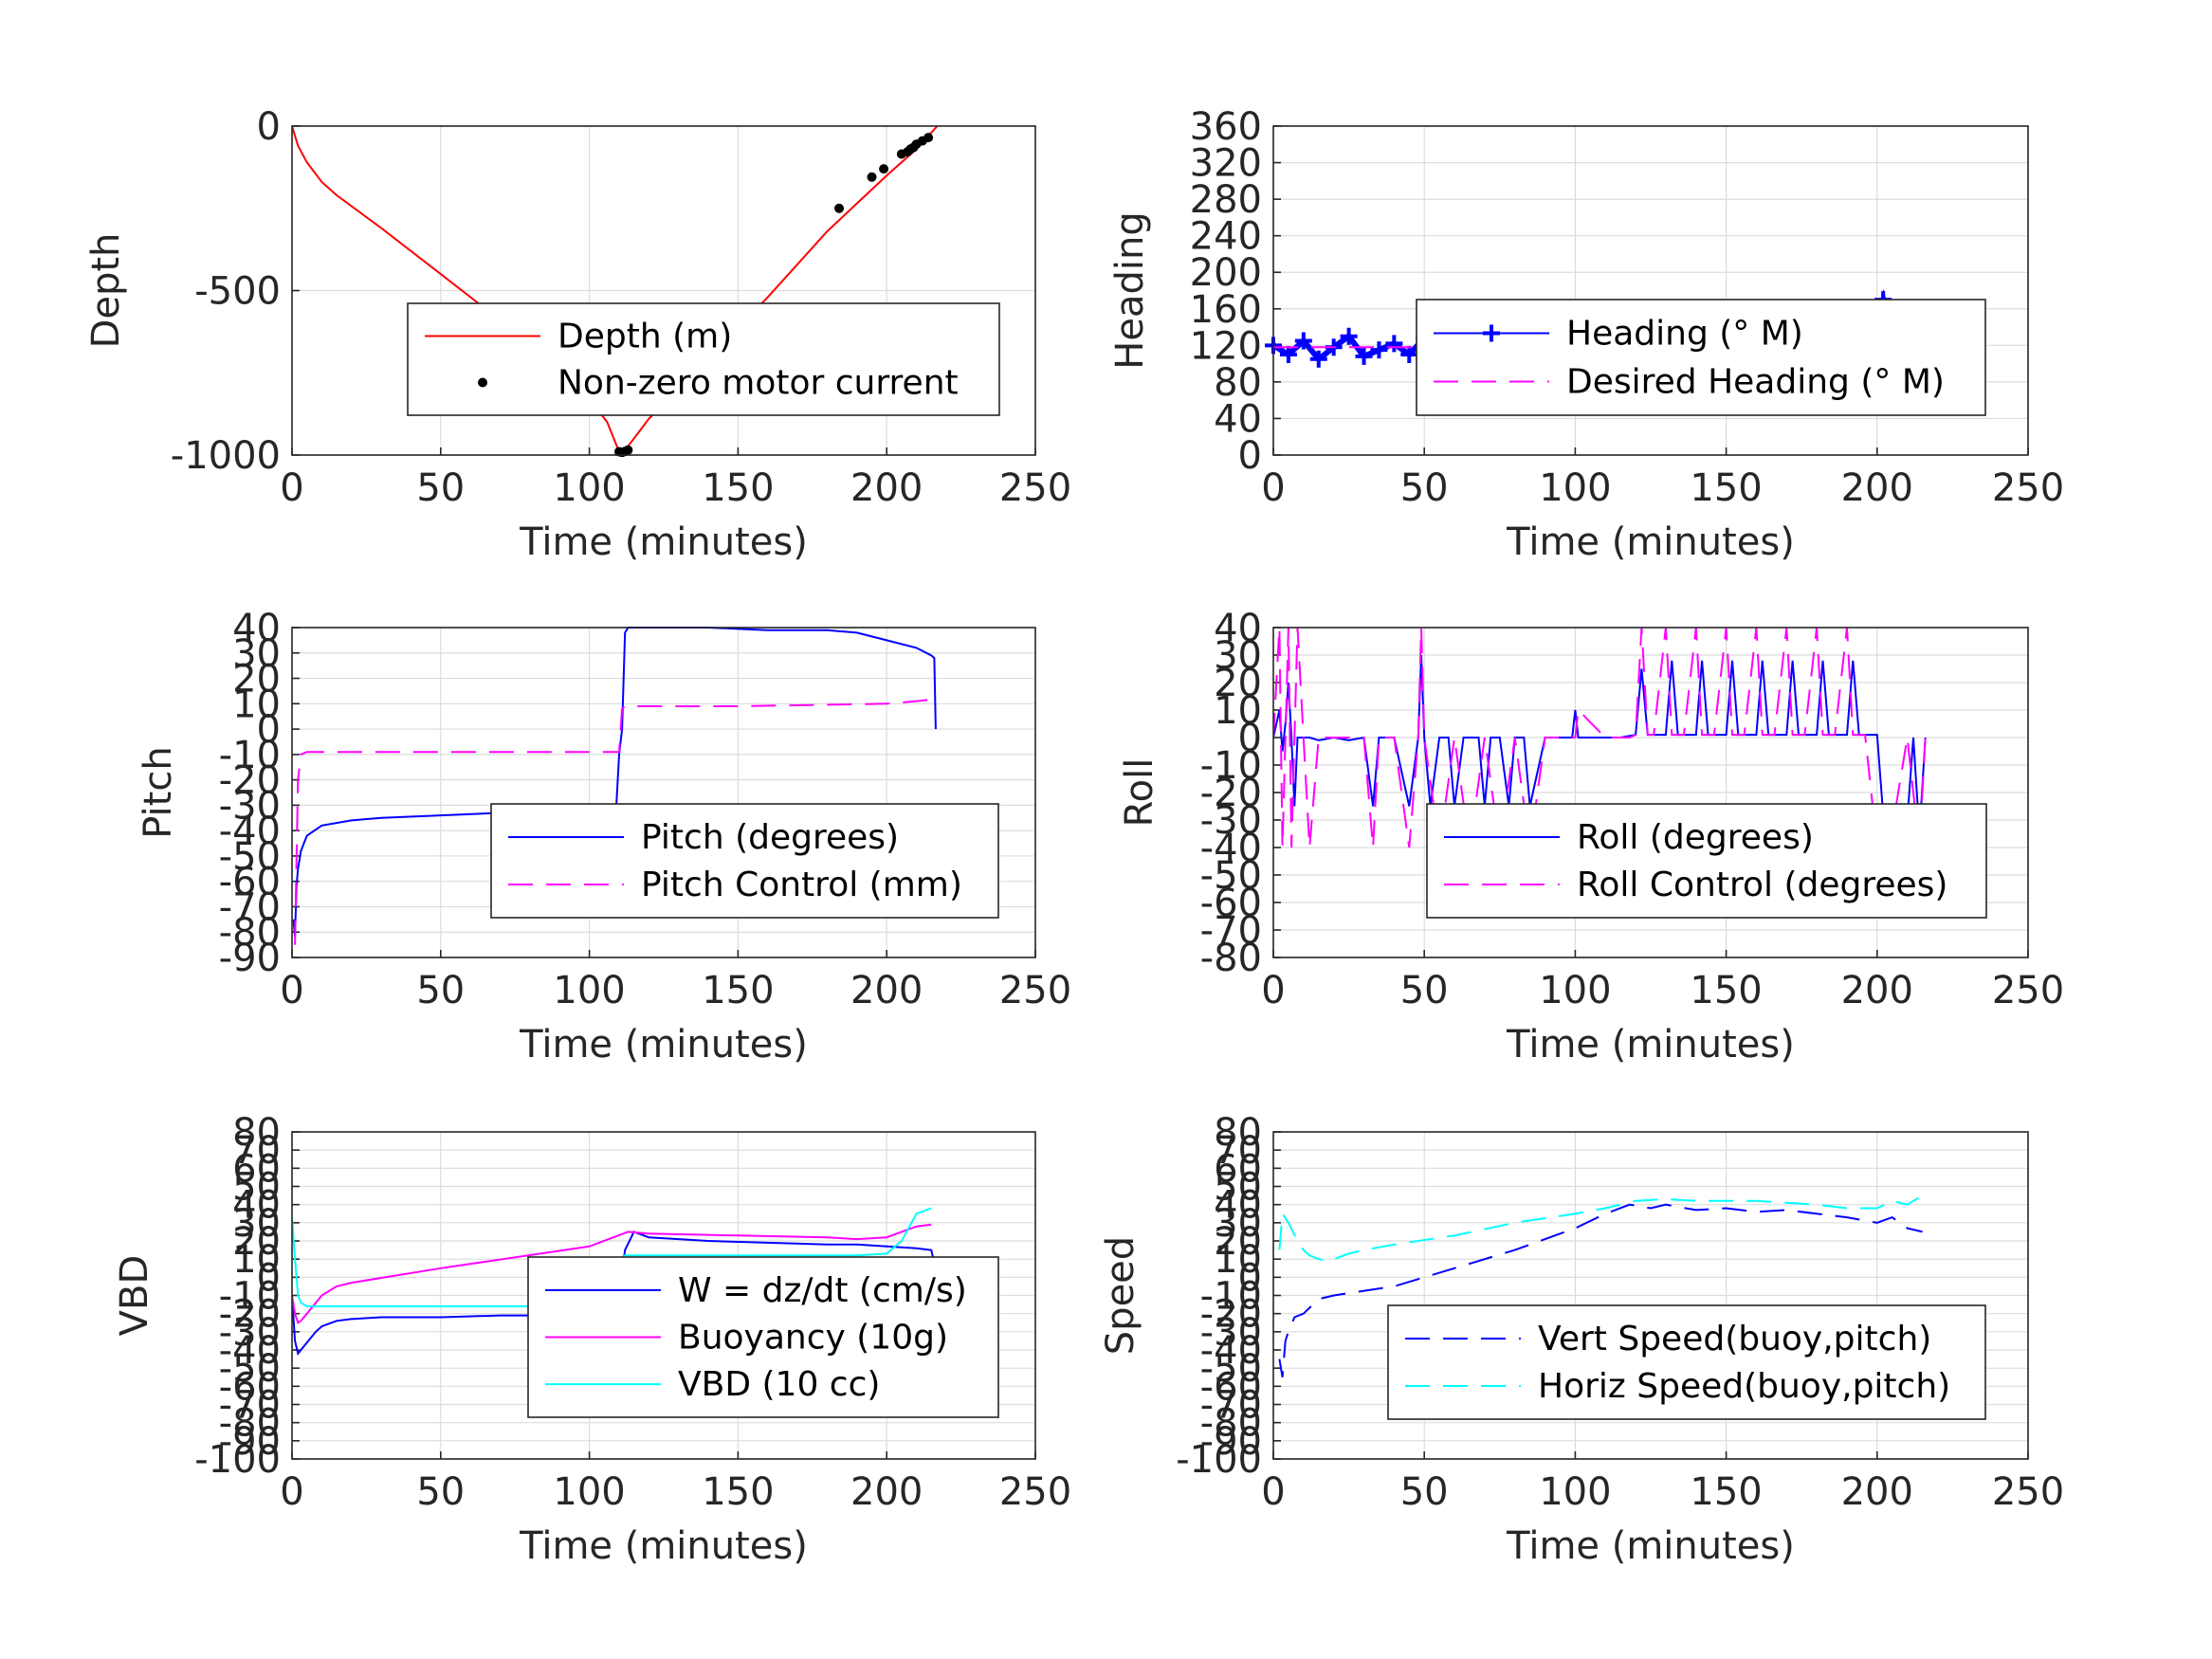  What do you see at coordinates (250, 781) in the screenshot?
I see `pitch-y-tick-label: -20` at bounding box center [250, 781].